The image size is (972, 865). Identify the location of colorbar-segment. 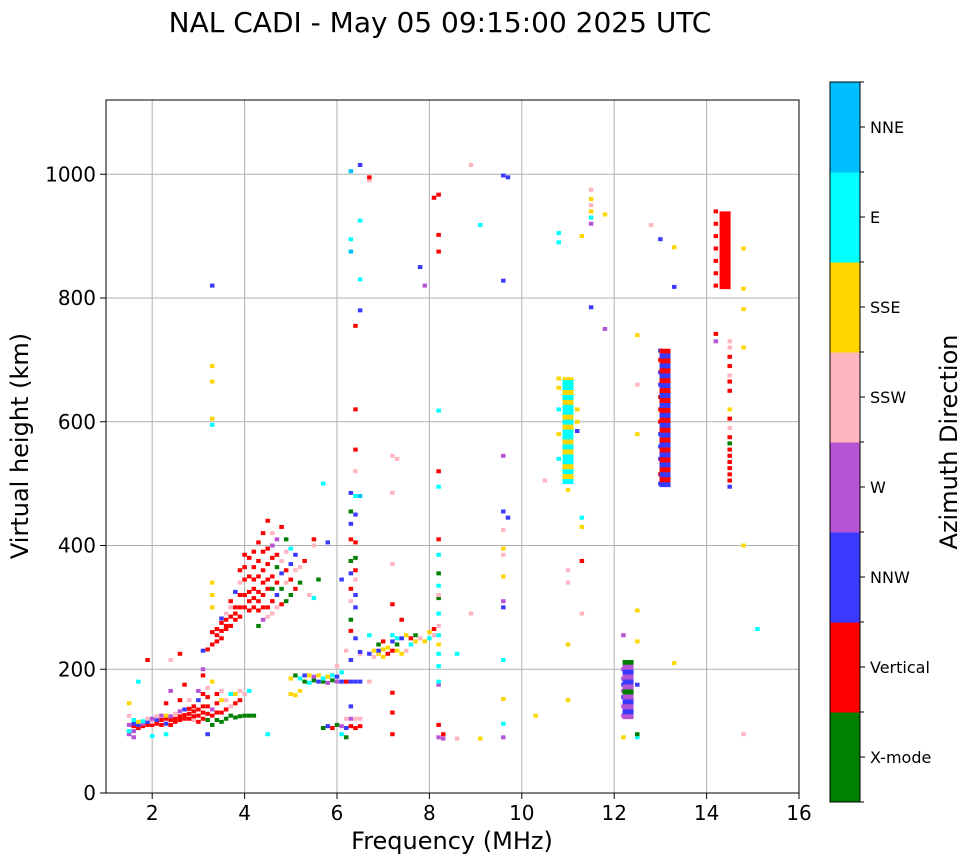
(845, 127).